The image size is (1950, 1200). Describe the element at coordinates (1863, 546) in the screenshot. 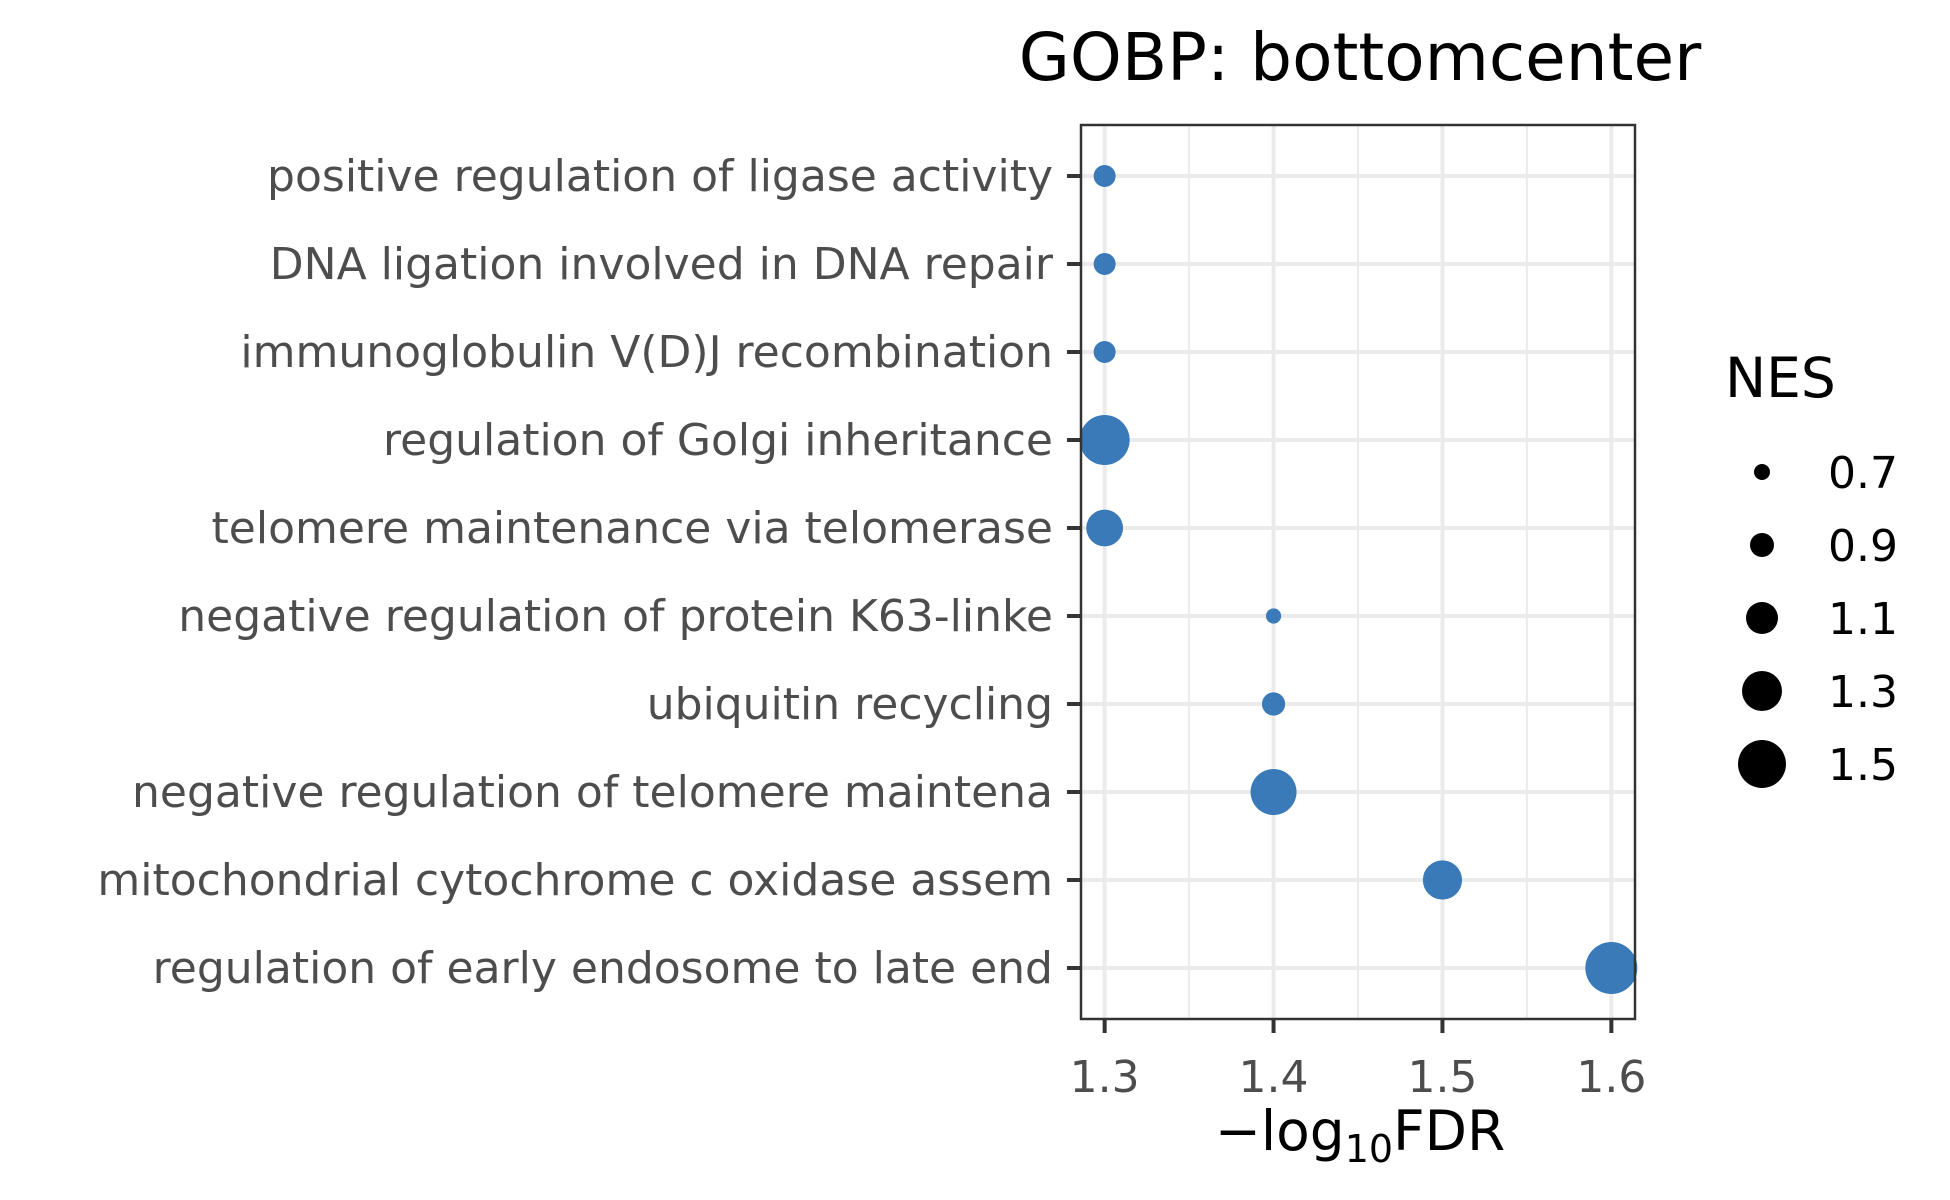

I see `legend-key-label: 0.9` at that location.